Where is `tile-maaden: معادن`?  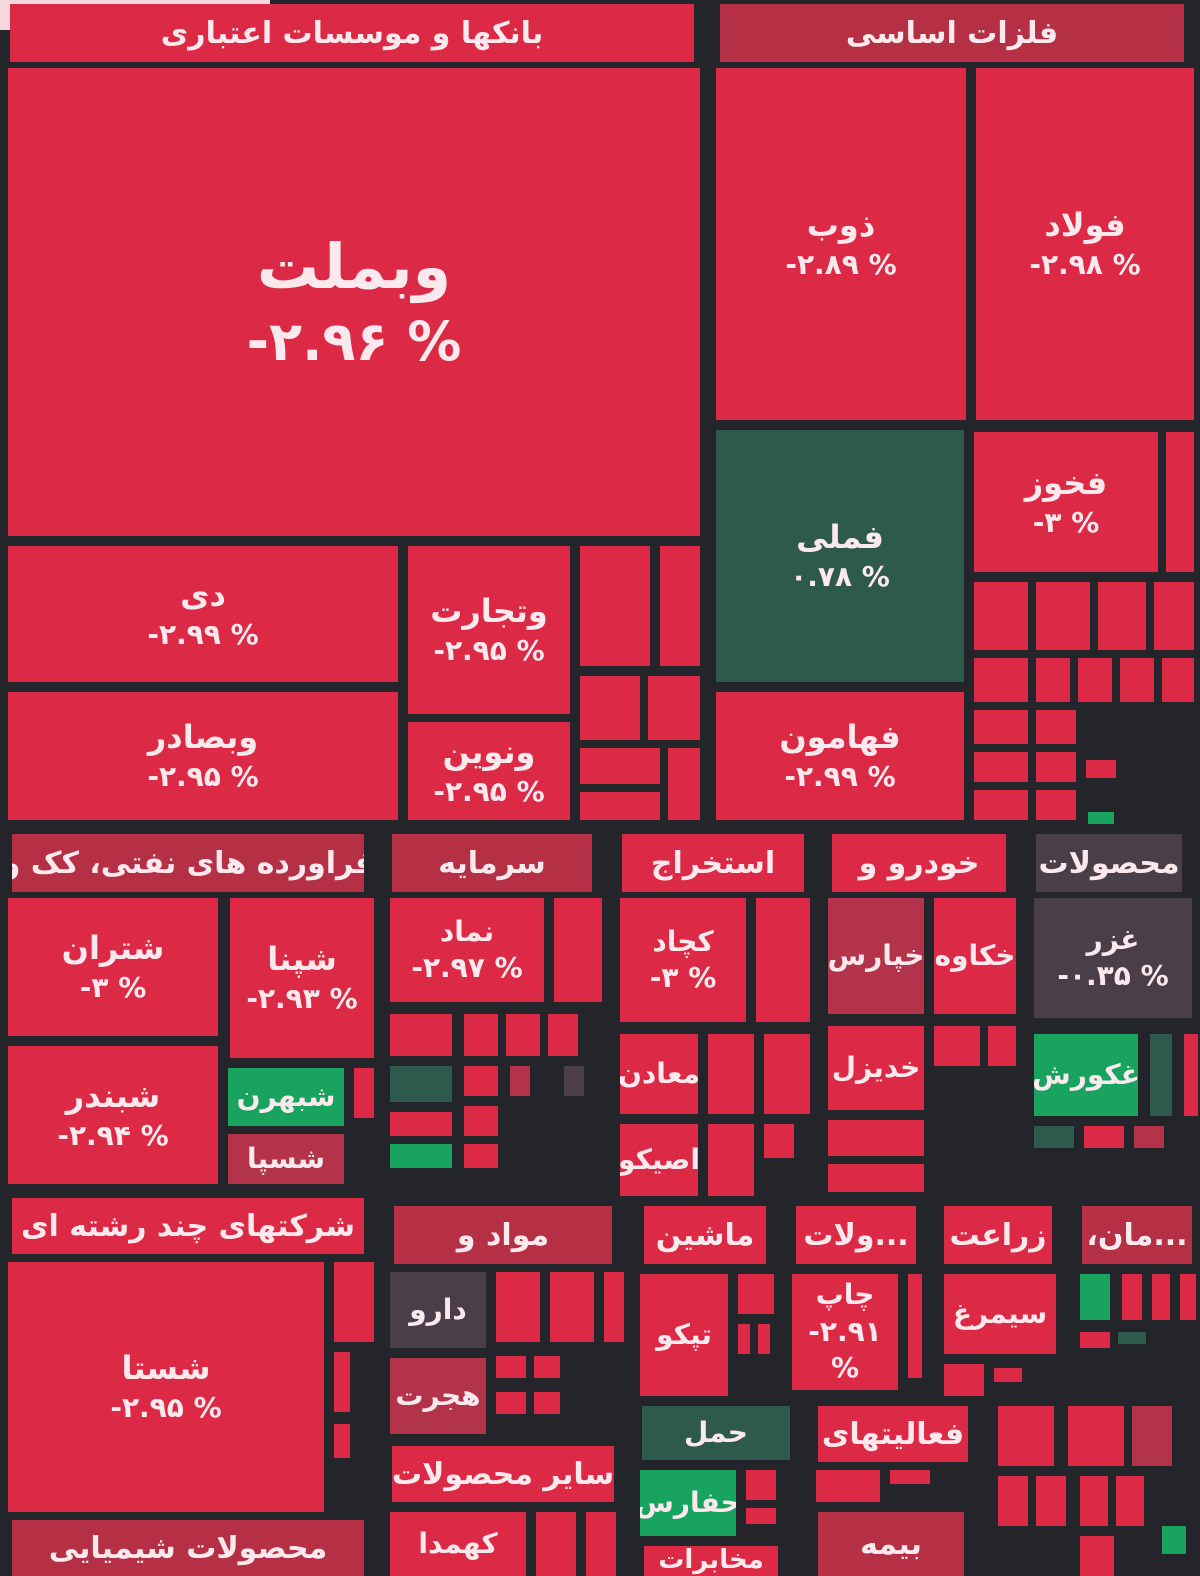
tile-maaden: معادن is located at coordinates (659, 1074).